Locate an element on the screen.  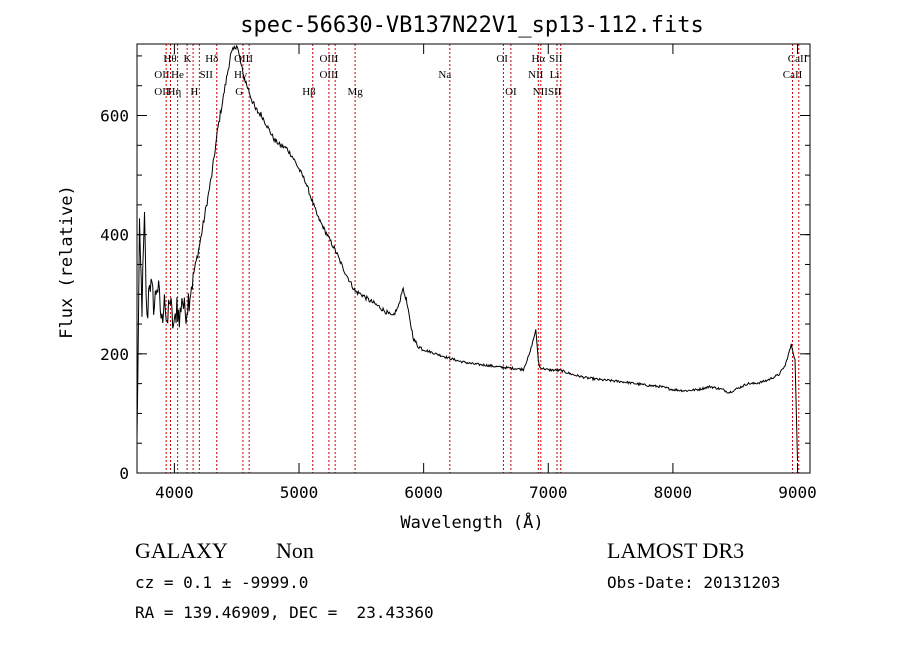
line-label: K is located at coordinates (187, 59).